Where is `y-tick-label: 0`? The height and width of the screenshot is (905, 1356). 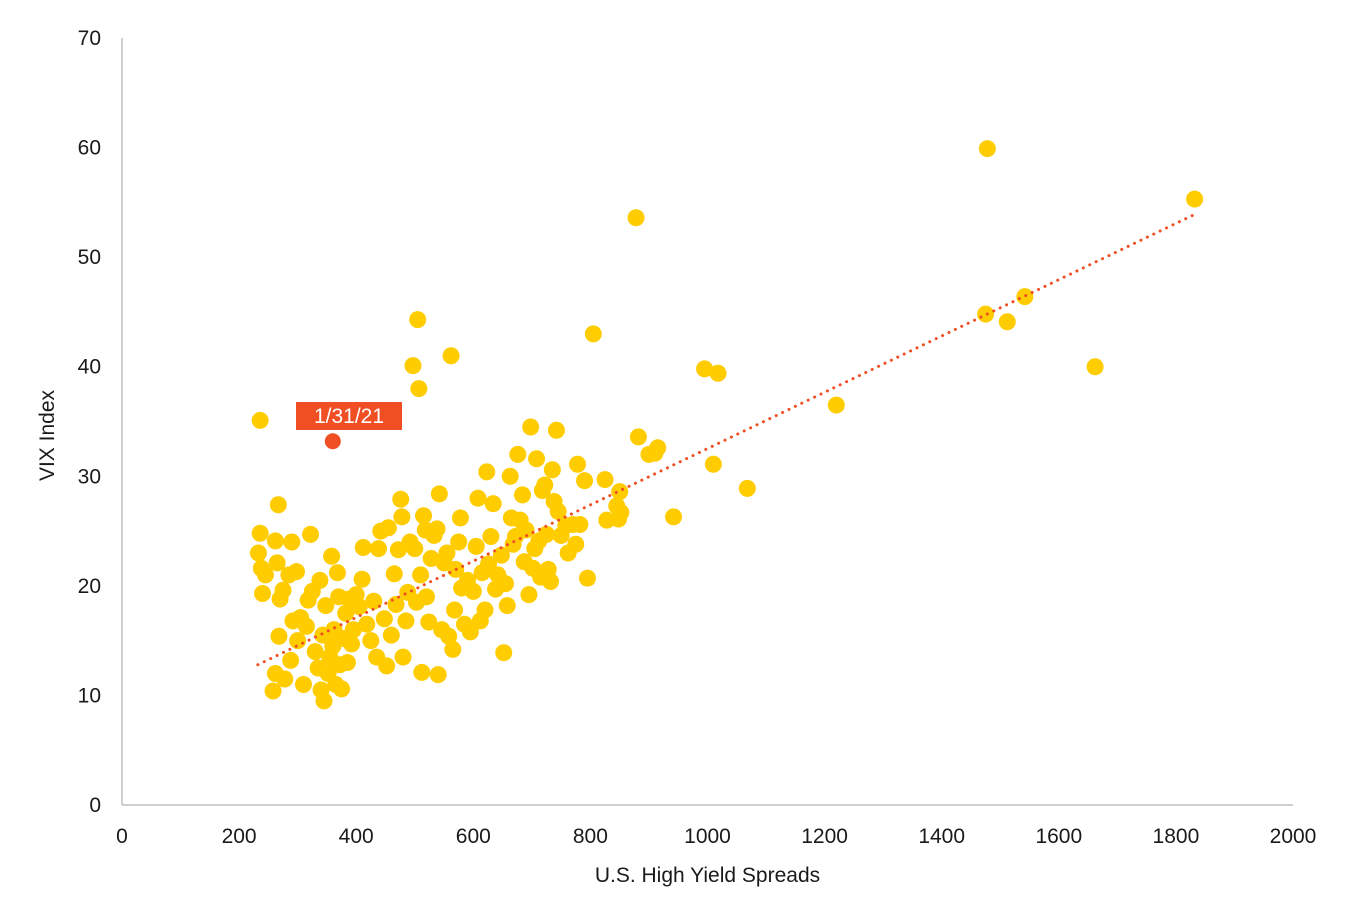
y-tick-label: 0 is located at coordinates (95, 805).